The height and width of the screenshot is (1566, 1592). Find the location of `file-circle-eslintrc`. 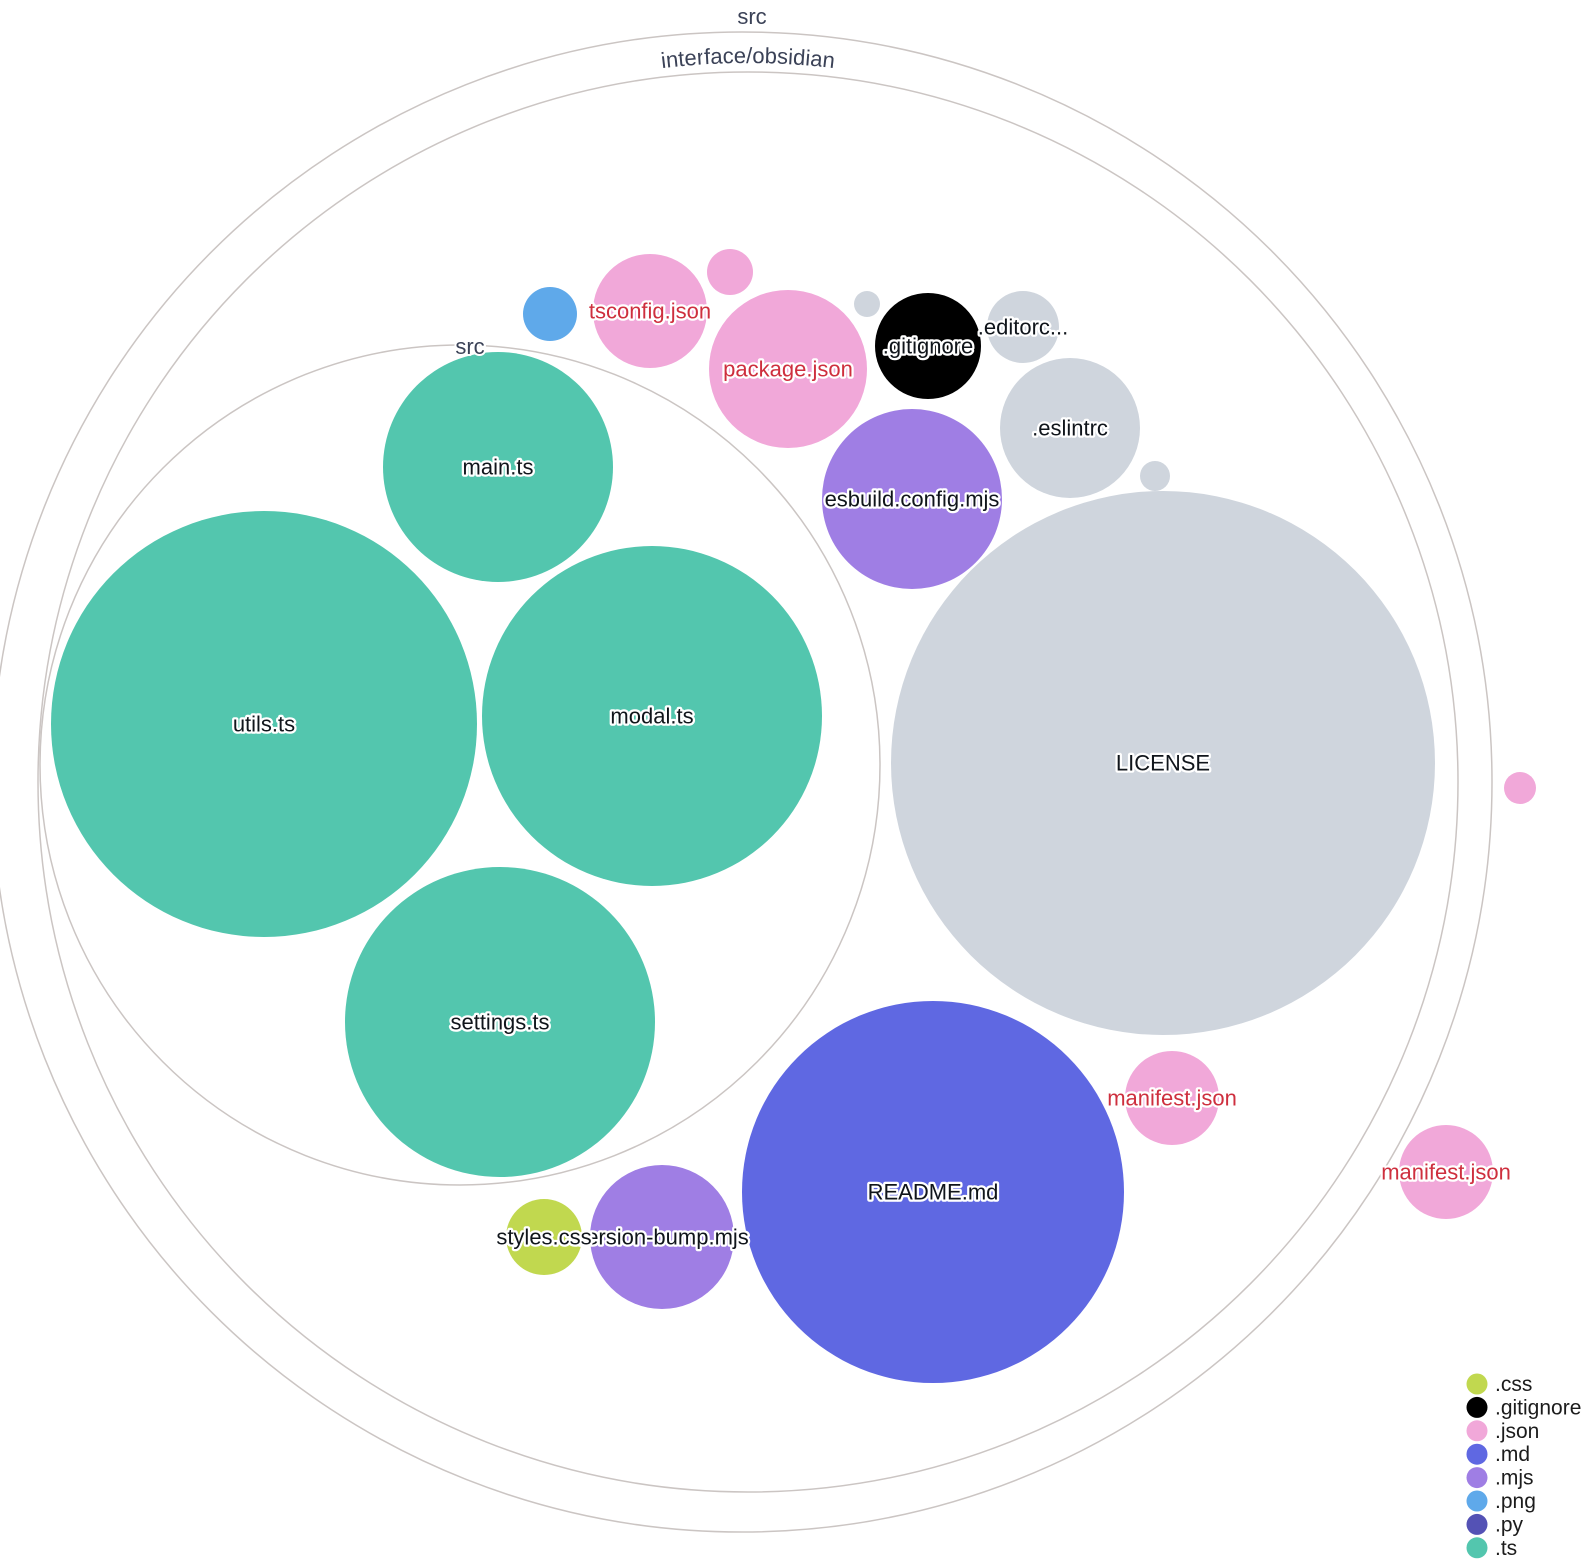

file-circle-eslintrc is located at coordinates (1070, 428).